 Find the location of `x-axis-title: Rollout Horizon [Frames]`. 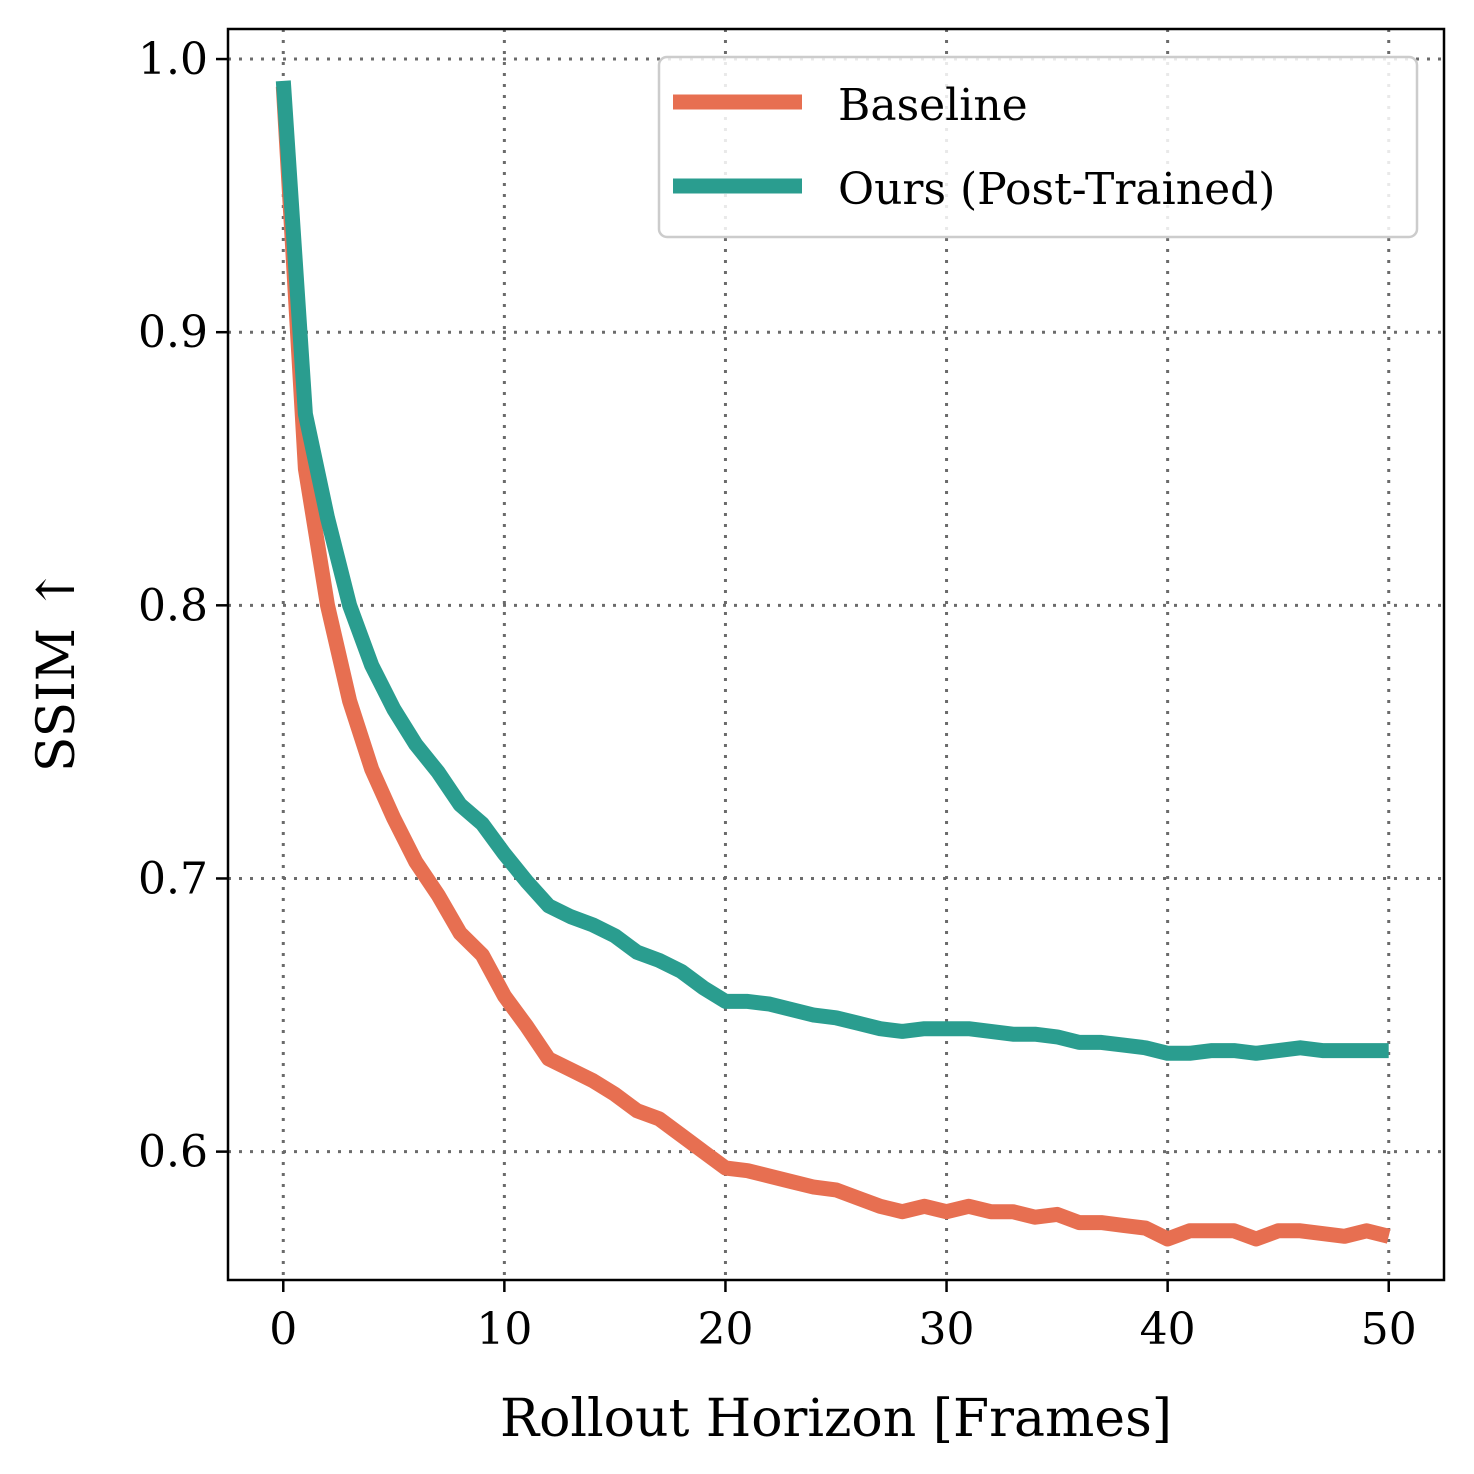

x-axis-title: Rollout Horizon [Frames] is located at coordinates (836, 1419).